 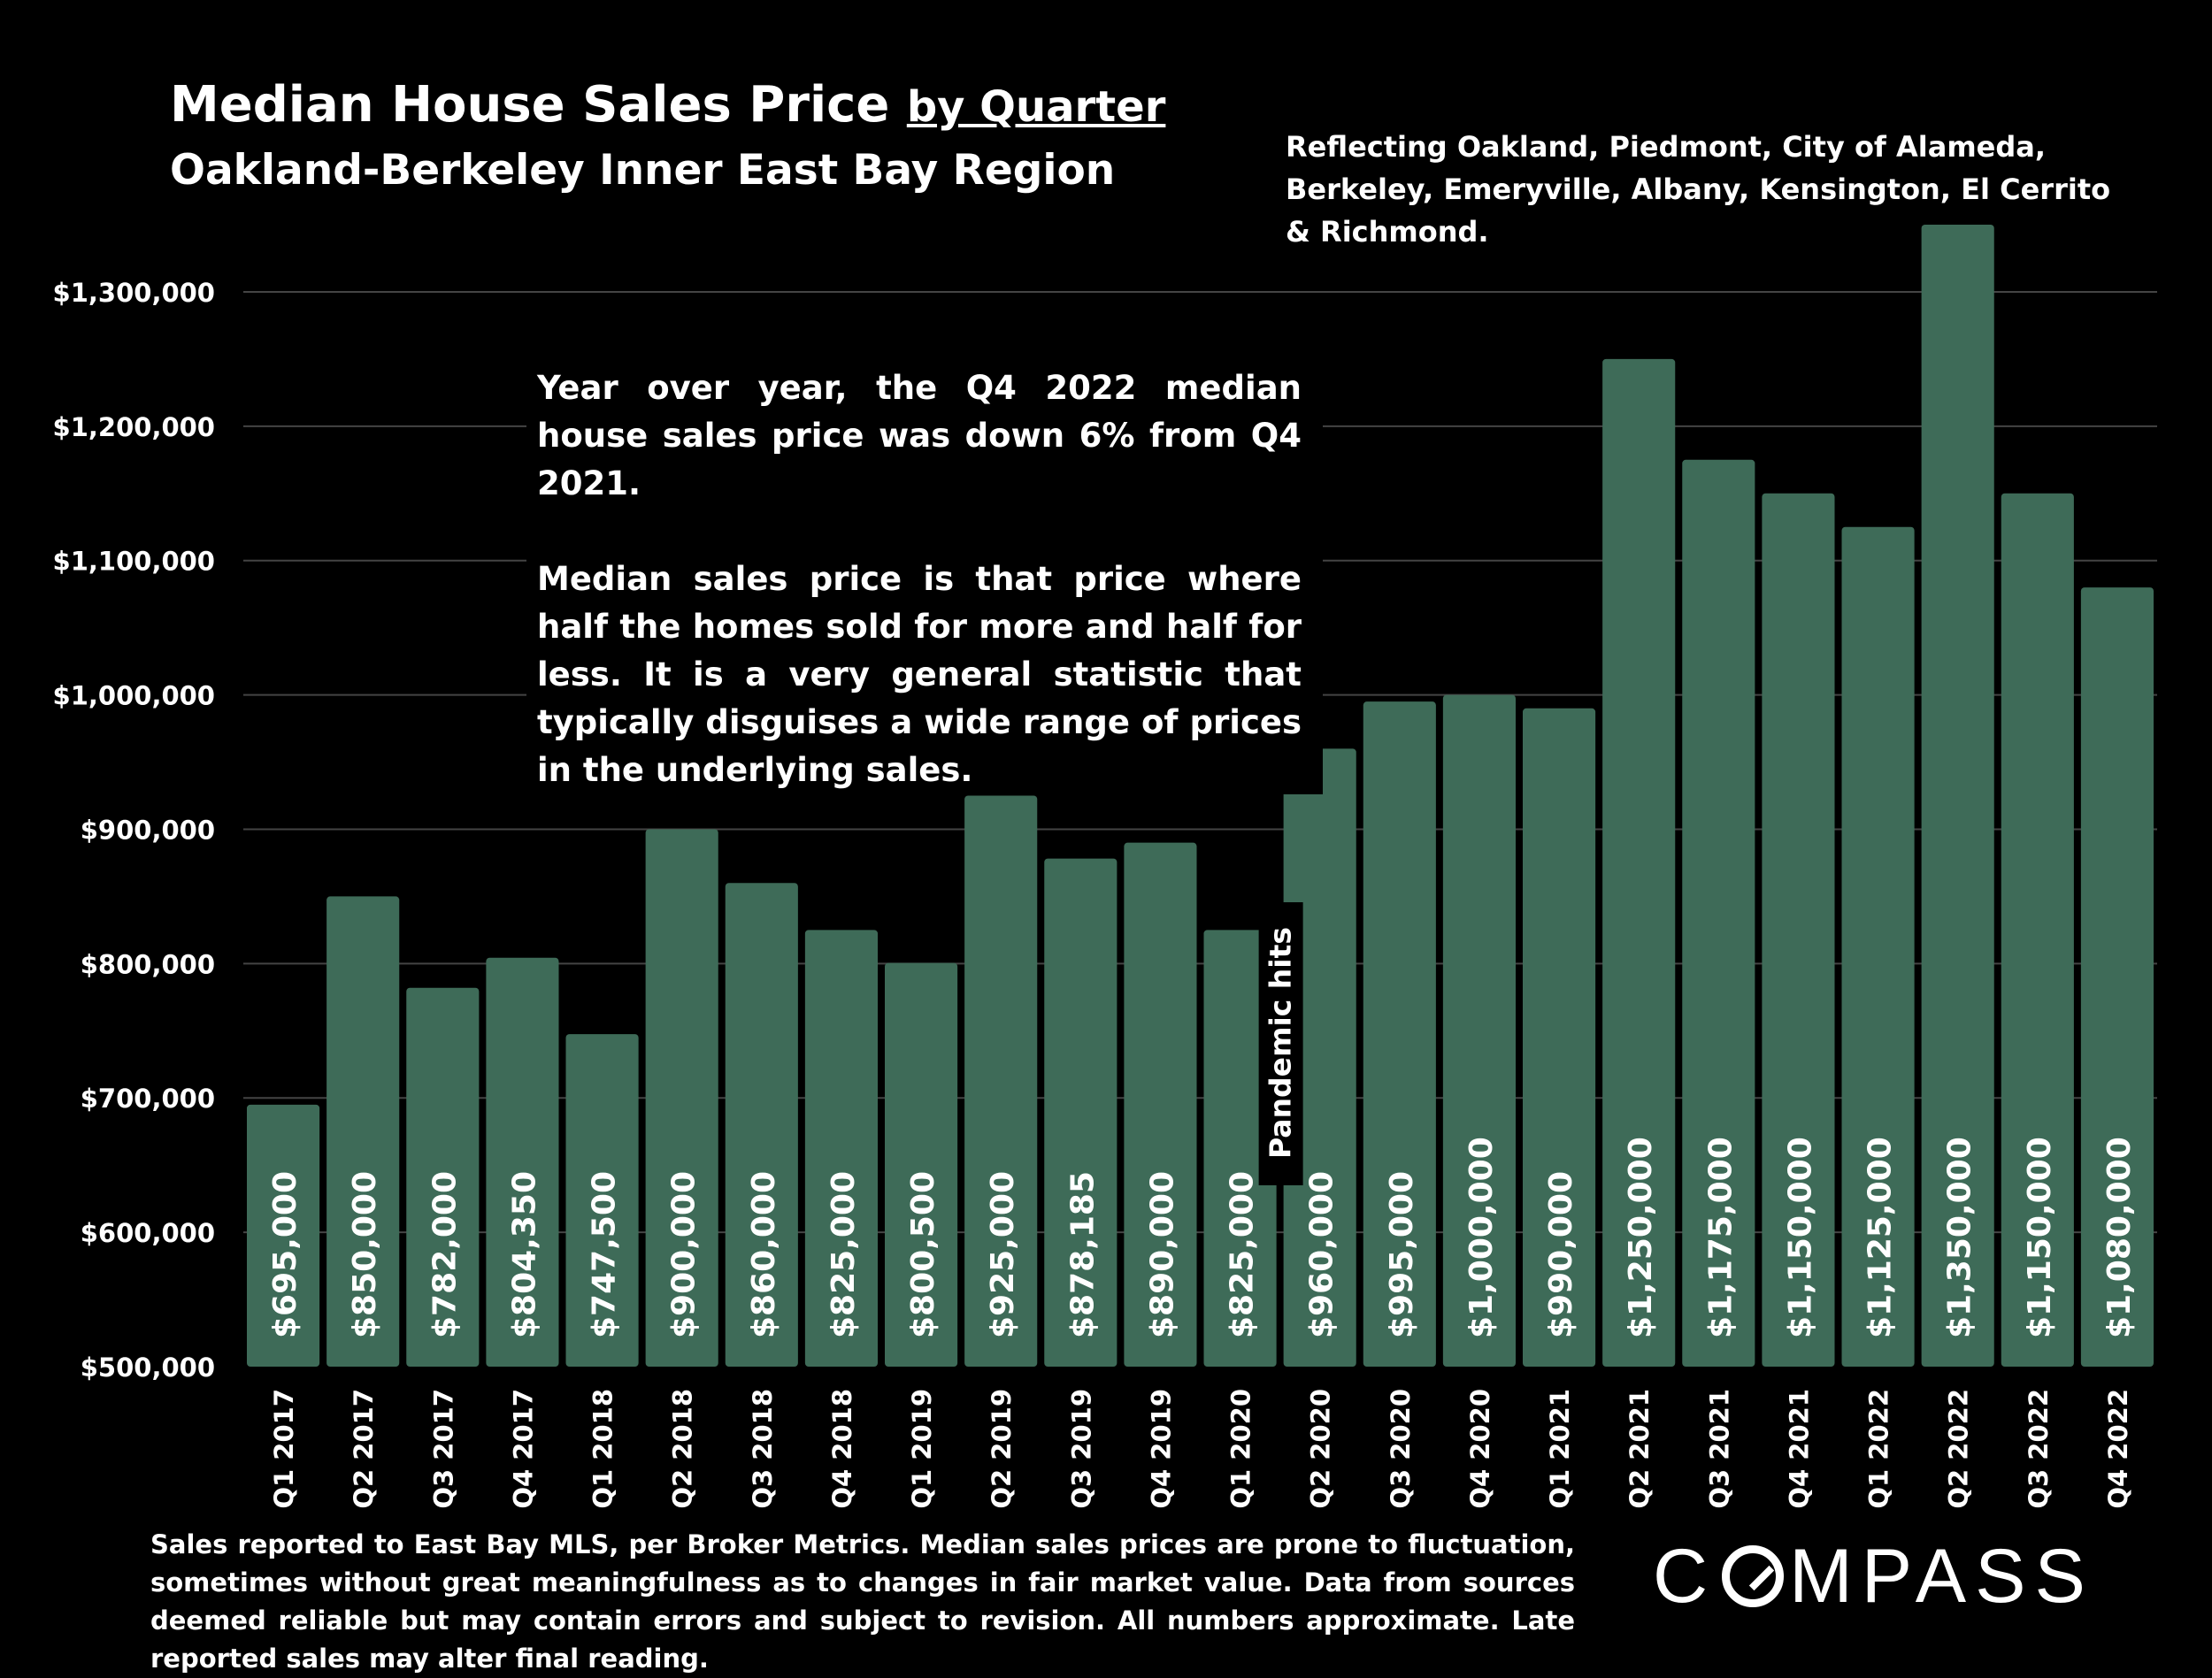 What do you see at coordinates (285, 1254) in the screenshot?
I see `bar-value-label: $695,000` at bounding box center [285, 1254].